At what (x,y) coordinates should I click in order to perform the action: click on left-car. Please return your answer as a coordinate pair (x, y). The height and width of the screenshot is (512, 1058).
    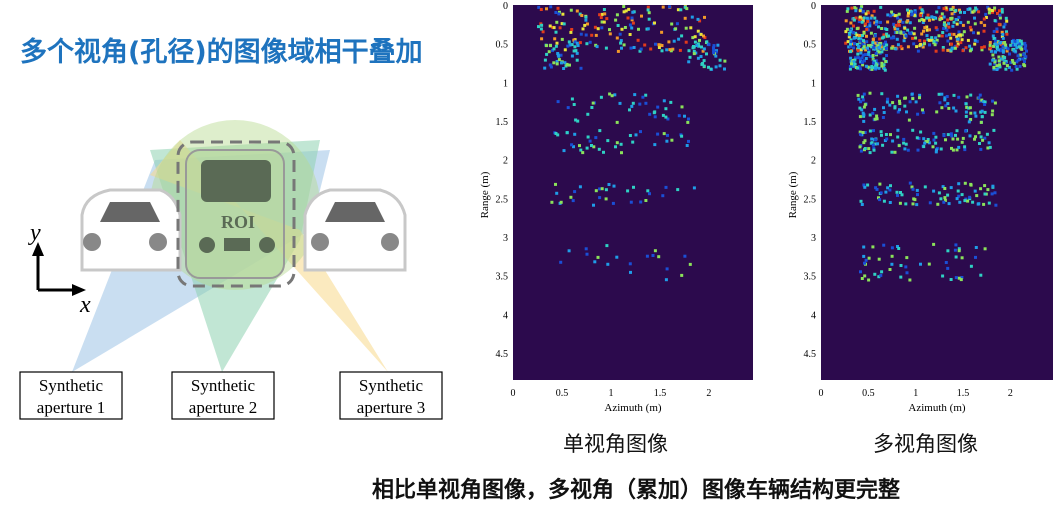
    Looking at the image, I should click on (131, 230).